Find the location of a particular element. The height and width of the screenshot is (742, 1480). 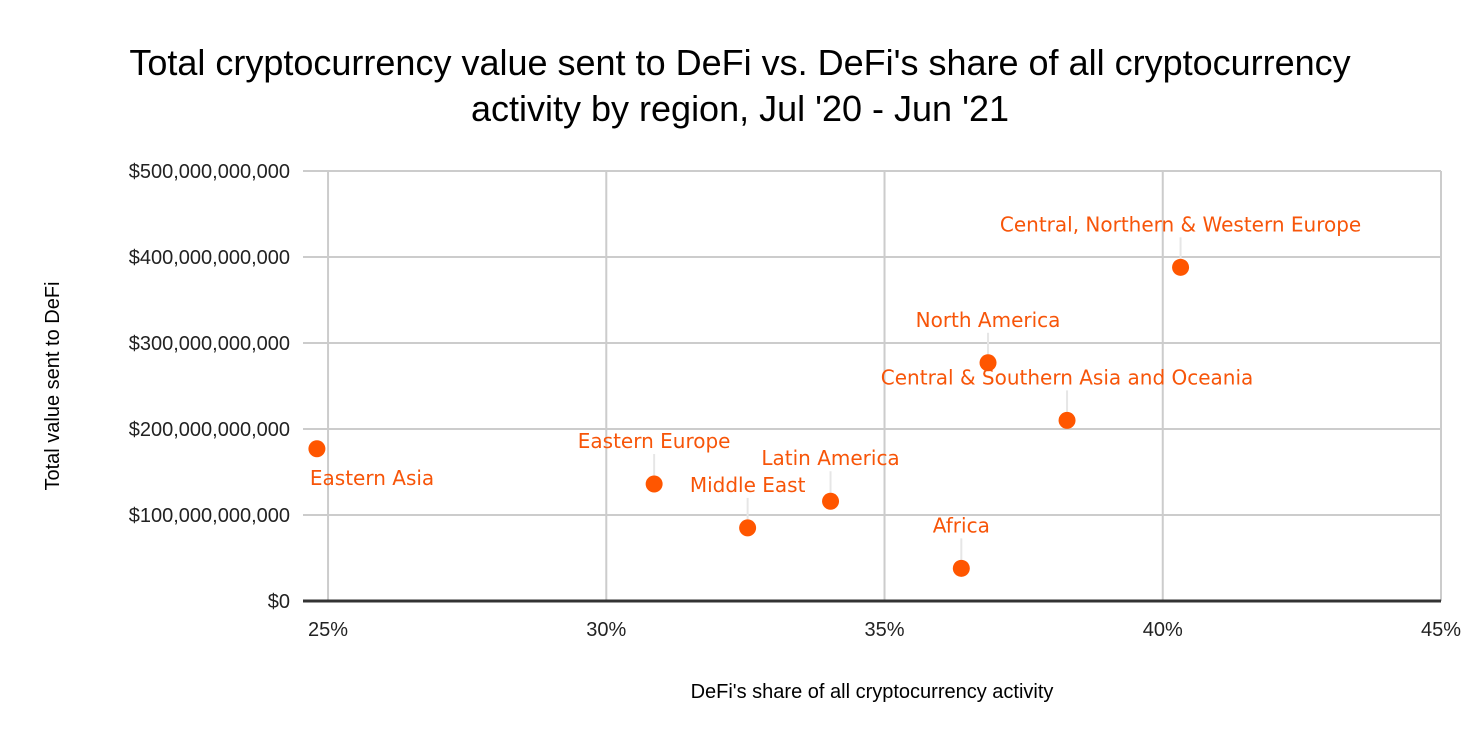

x-tick-label: 35% is located at coordinates (885, 630).